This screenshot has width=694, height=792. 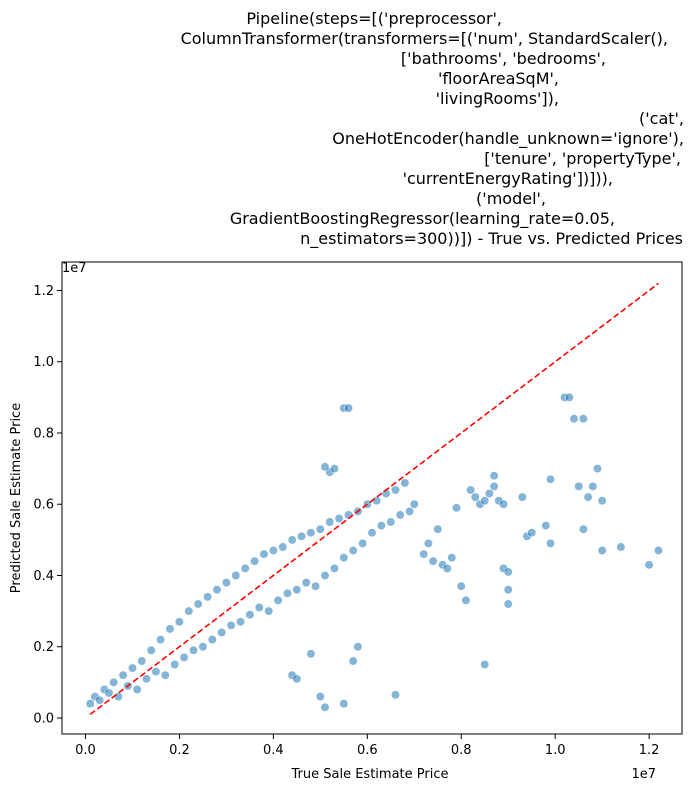 I want to click on y-tick-label: 0.2, so click(x=43, y=647).